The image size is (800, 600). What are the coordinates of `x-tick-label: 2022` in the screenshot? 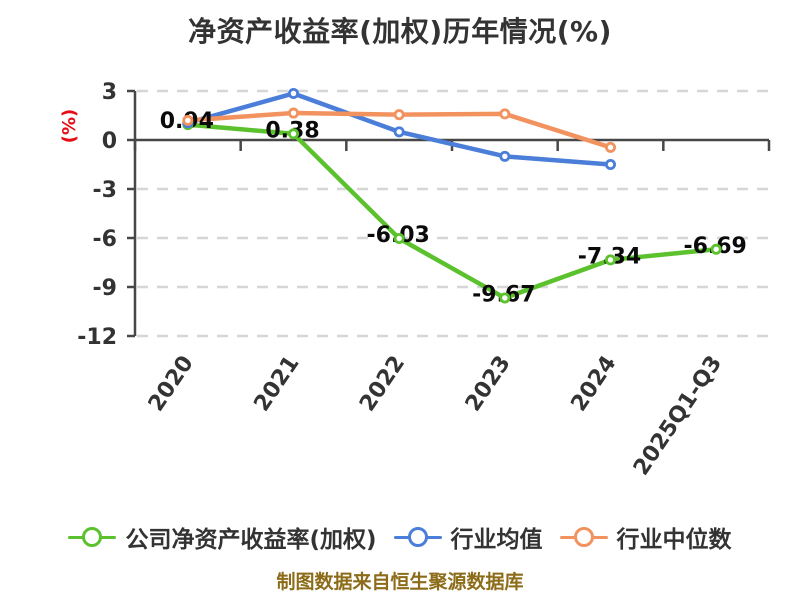 It's located at (382, 383).